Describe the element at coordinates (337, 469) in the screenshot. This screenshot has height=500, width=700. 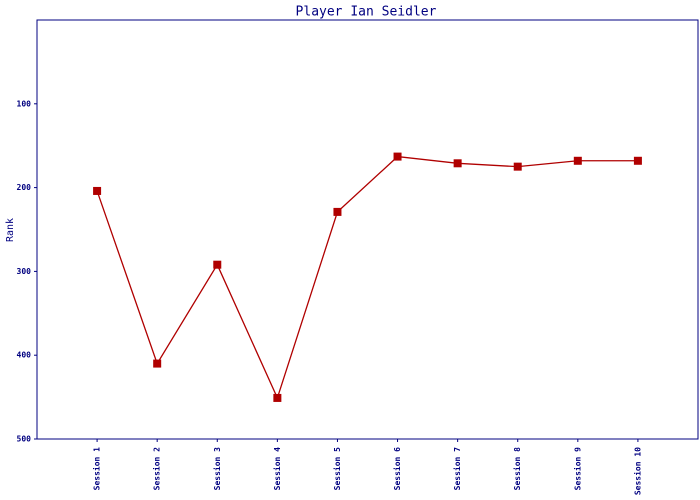
I see `x-tick-label: Session 5` at that location.